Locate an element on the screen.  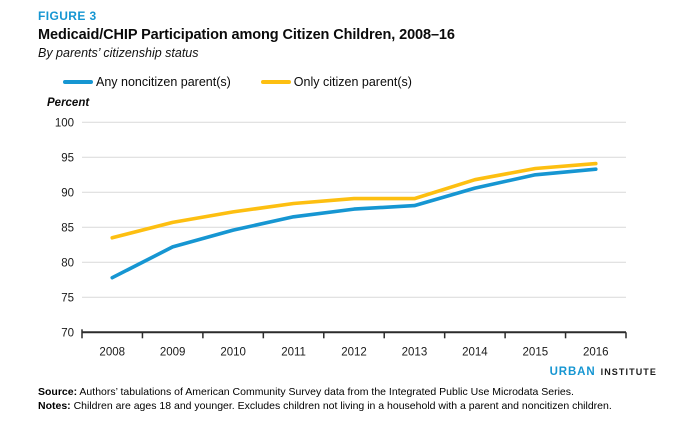
urban-institute-logo: URBAN INSTITUTE is located at coordinates (603, 372).